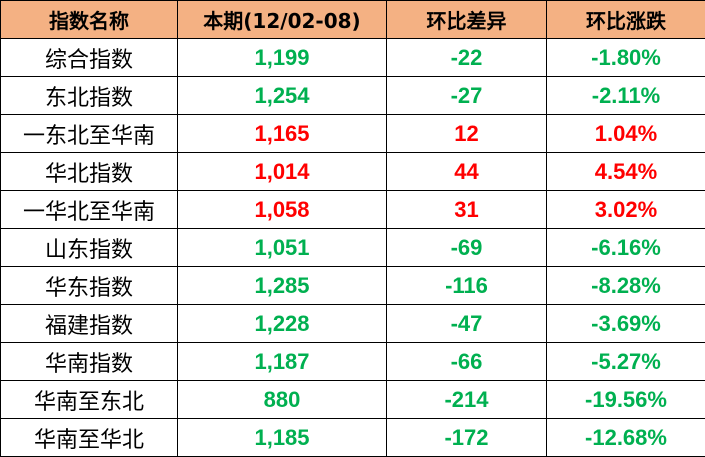 This screenshot has height=457, width=705. Describe the element at coordinates (466, 171) in the screenshot. I see `value-cell: 44` at that location.